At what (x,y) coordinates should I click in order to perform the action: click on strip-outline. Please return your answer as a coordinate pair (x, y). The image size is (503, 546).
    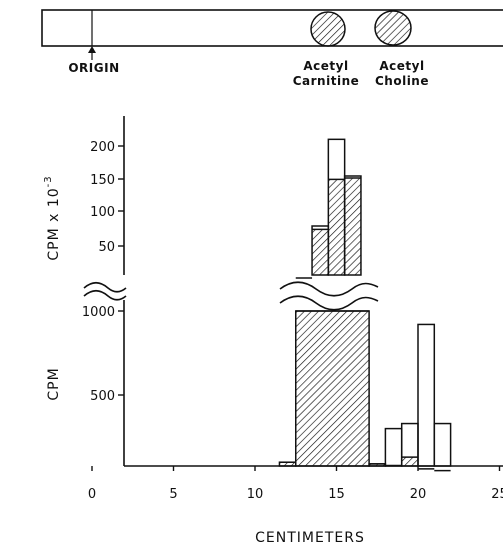
    Looking at the image, I should click on (272, 28).